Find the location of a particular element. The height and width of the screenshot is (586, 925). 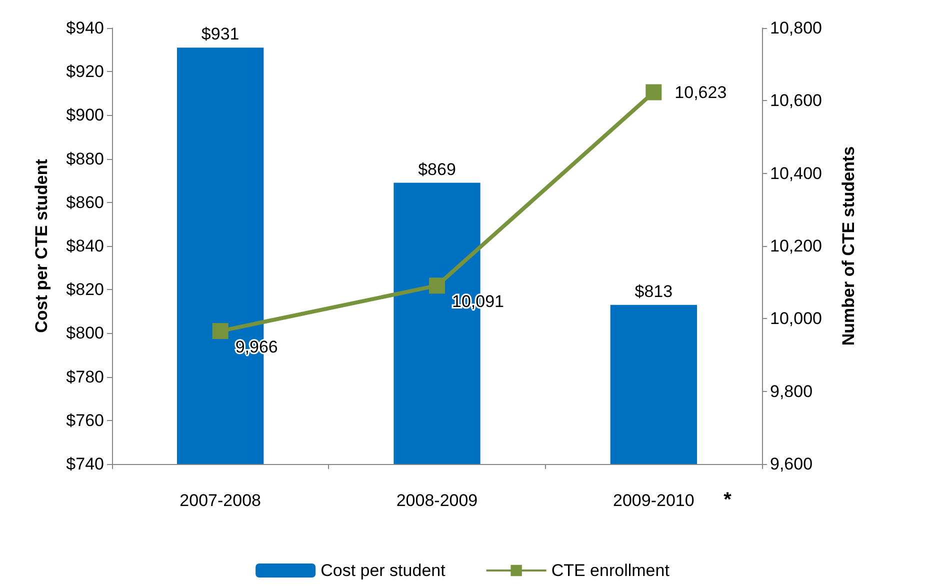

x-tick-label: 2008-2009 is located at coordinates (437, 500).